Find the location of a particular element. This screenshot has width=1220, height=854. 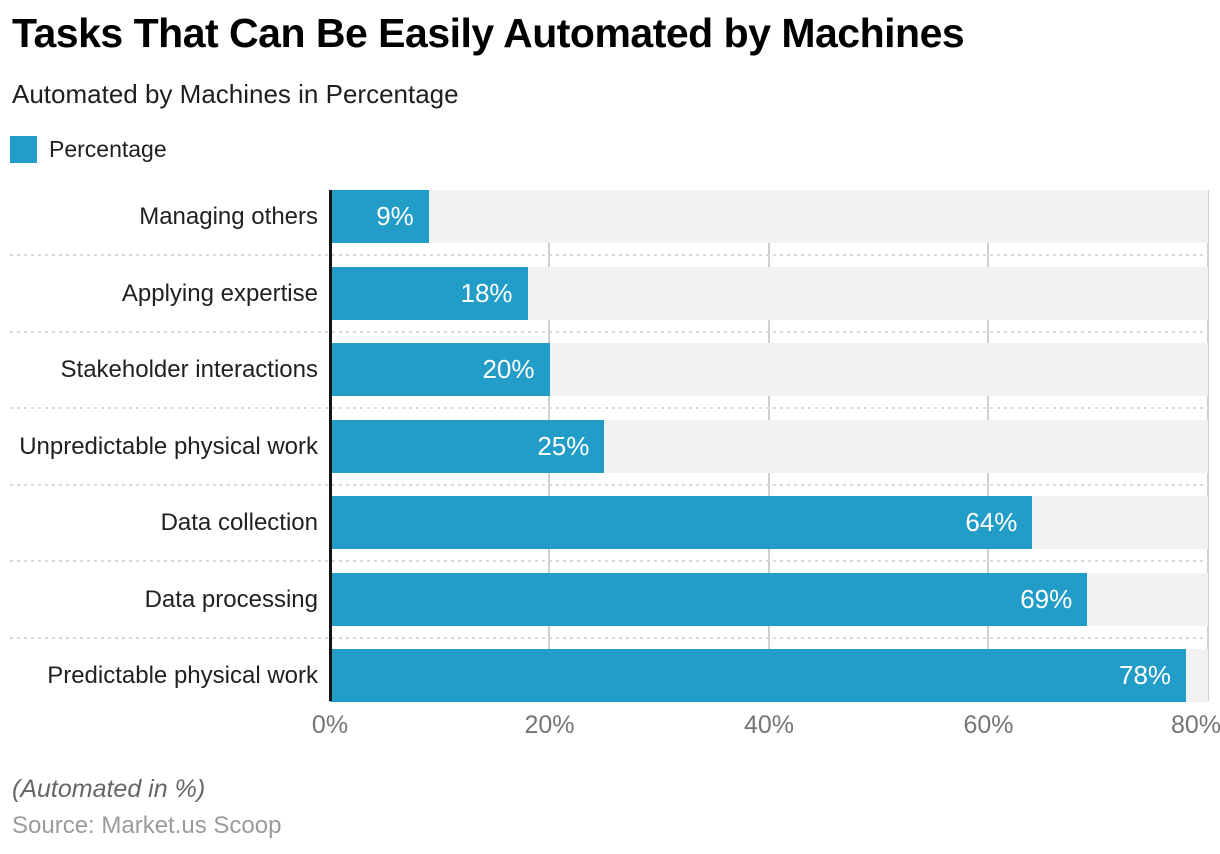

bar-value-label: 64% is located at coordinates (991, 522).